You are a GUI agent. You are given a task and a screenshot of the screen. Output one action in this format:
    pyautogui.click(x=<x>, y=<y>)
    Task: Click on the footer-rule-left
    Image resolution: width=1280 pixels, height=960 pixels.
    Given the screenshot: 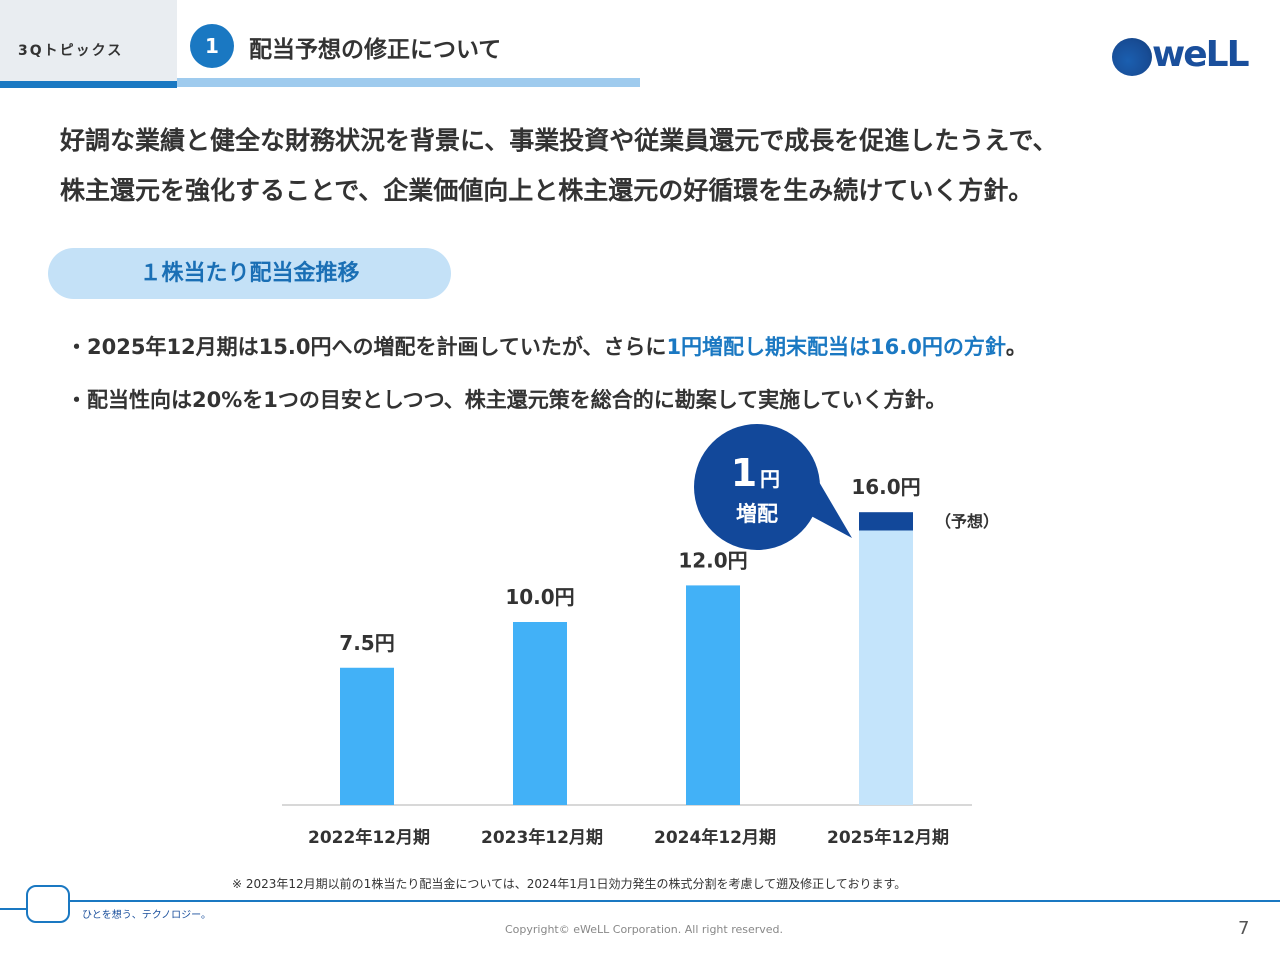 What is the action you would take?
    pyautogui.click(x=14, y=909)
    